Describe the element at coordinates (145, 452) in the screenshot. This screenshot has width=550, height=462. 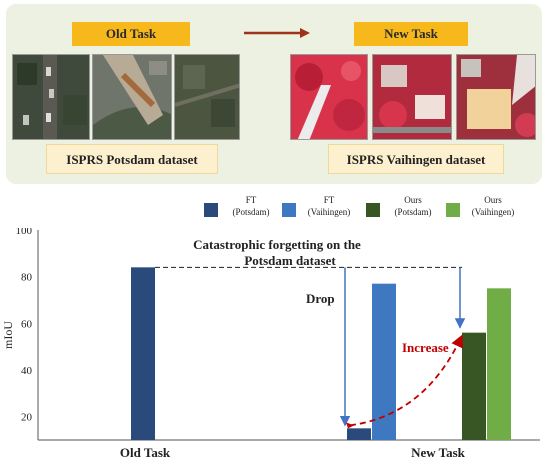
I see `x-category-label: Old Task` at that location.